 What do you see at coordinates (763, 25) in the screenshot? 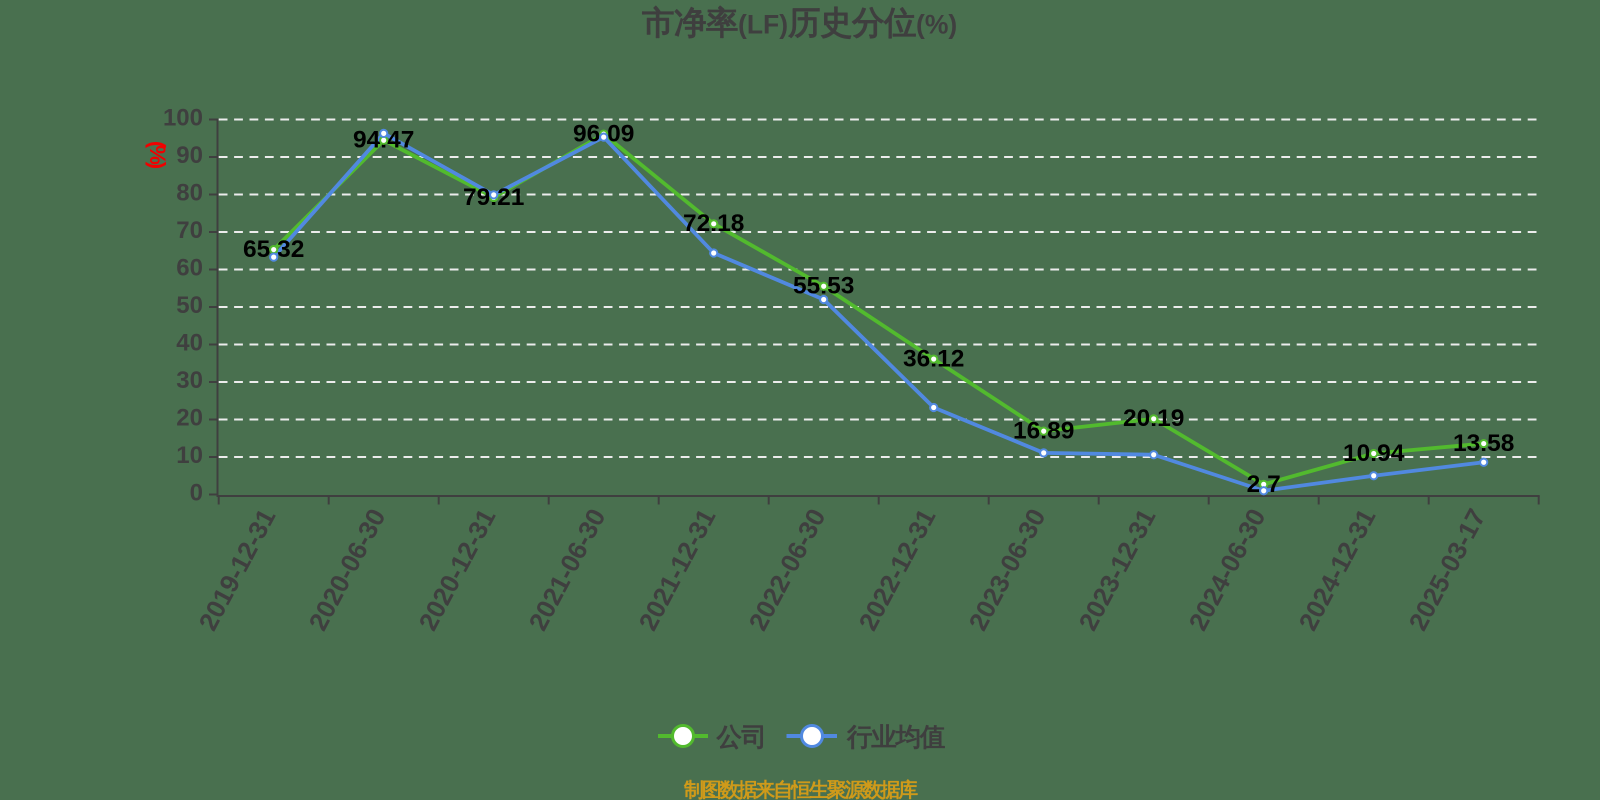
I see `svg-text: (LF)` at bounding box center [763, 25].